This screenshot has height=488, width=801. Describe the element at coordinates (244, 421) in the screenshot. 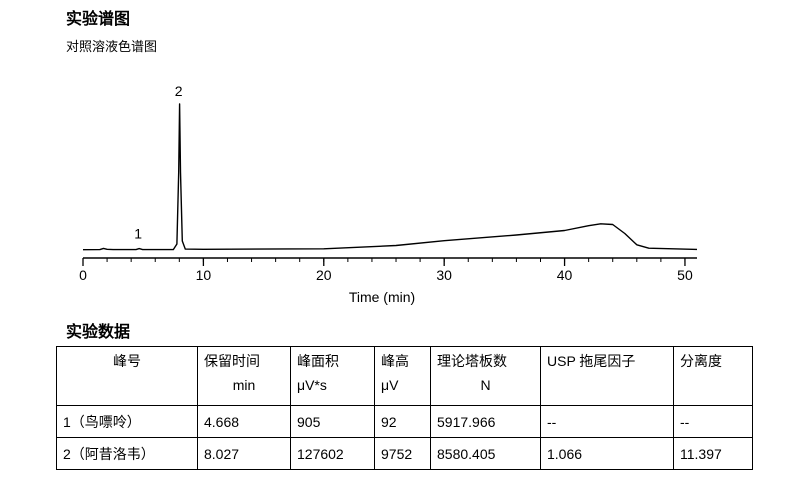

I see `cell-retention-time: 4.668` at that location.